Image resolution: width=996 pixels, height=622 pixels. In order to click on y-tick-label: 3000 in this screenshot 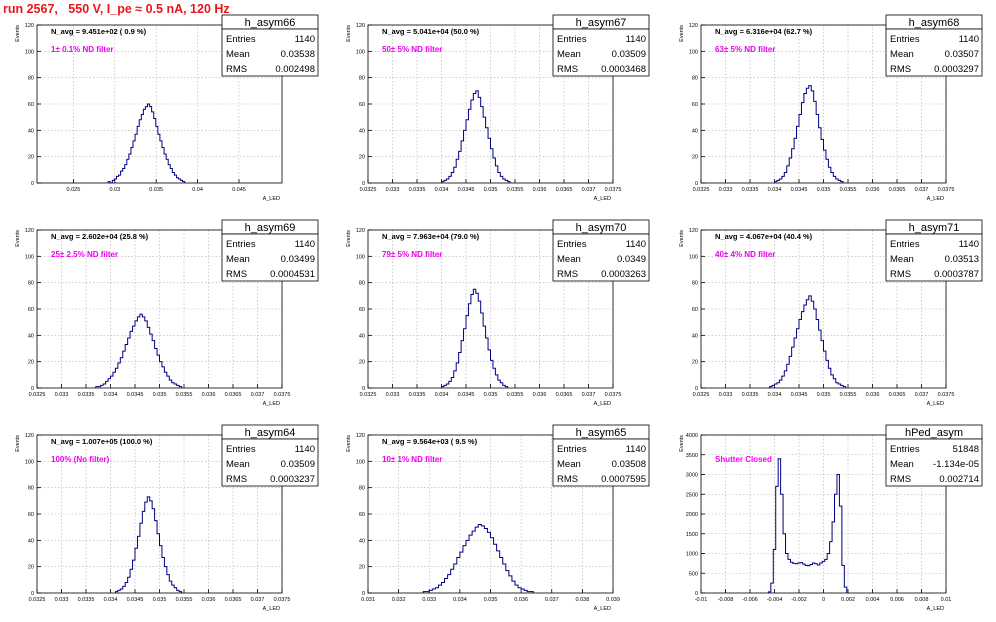, I will do `click(692, 476)`.